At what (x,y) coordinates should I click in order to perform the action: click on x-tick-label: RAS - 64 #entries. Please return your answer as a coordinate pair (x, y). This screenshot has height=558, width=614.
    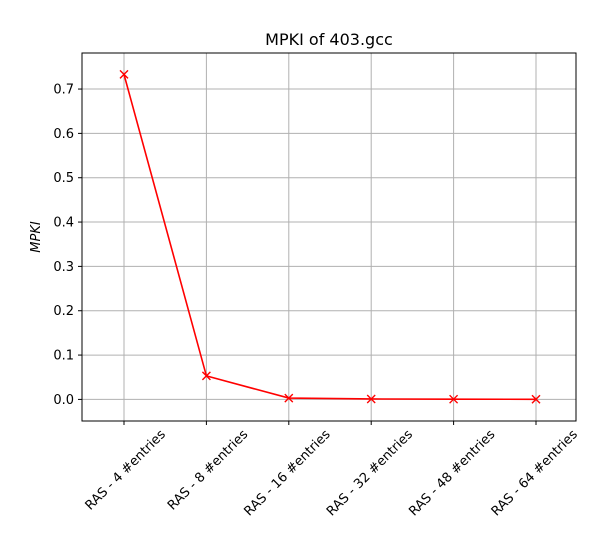
    Looking at the image, I should click on (535, 473).